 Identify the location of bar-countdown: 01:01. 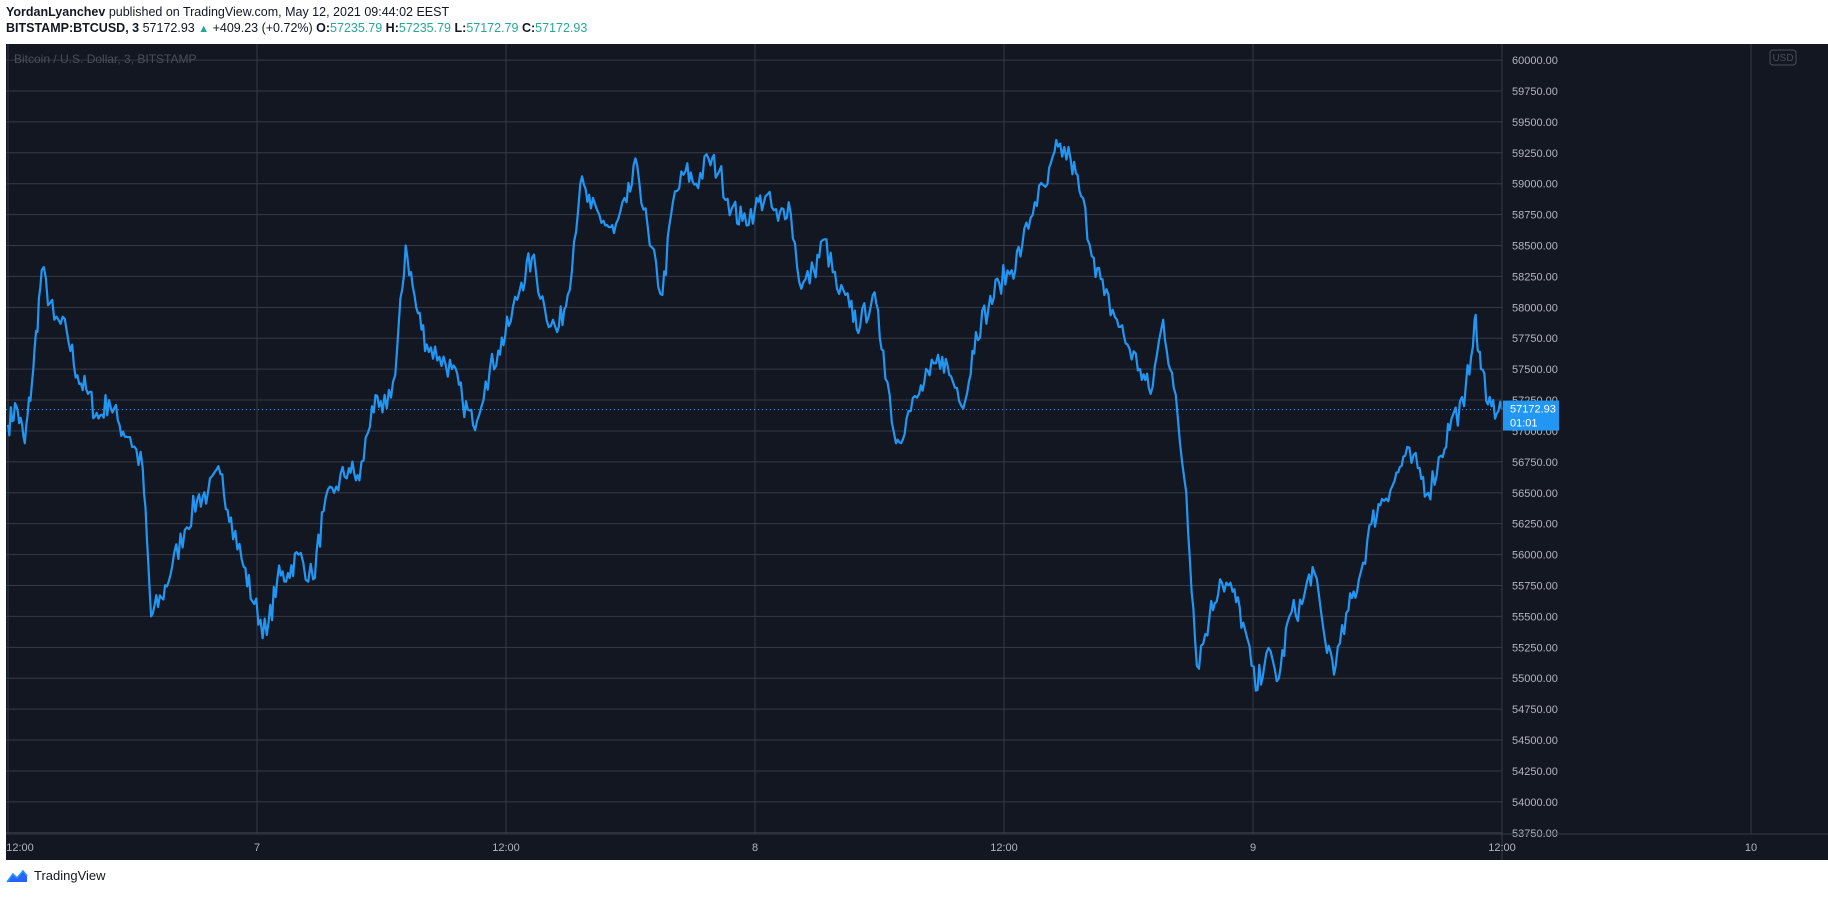
(1524, 424).